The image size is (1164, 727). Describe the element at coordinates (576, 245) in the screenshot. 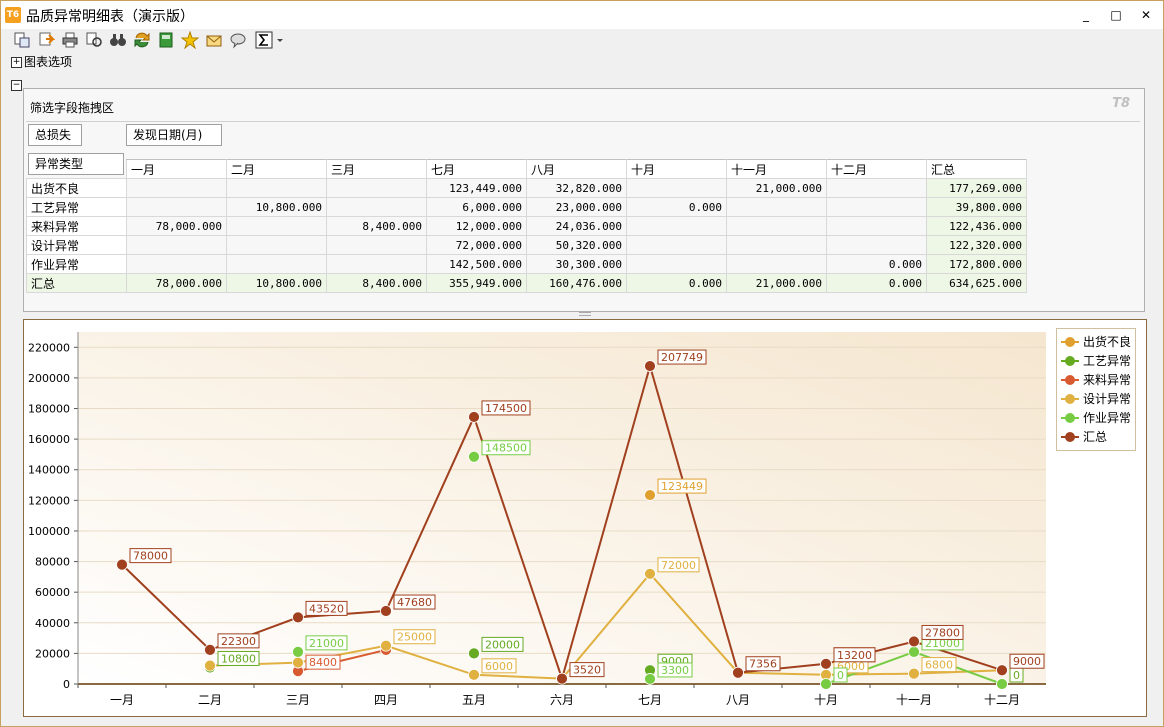

I see `table-cell: 50,320.000` at that location.